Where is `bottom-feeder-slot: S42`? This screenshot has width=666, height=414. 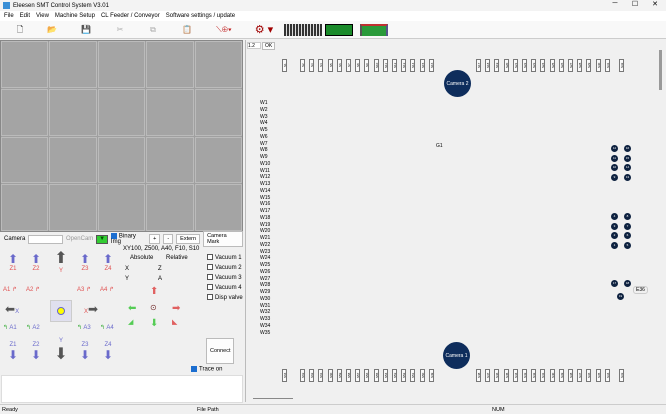 bottom-feeder-slot: S42 is located at coordinates (534, 375).